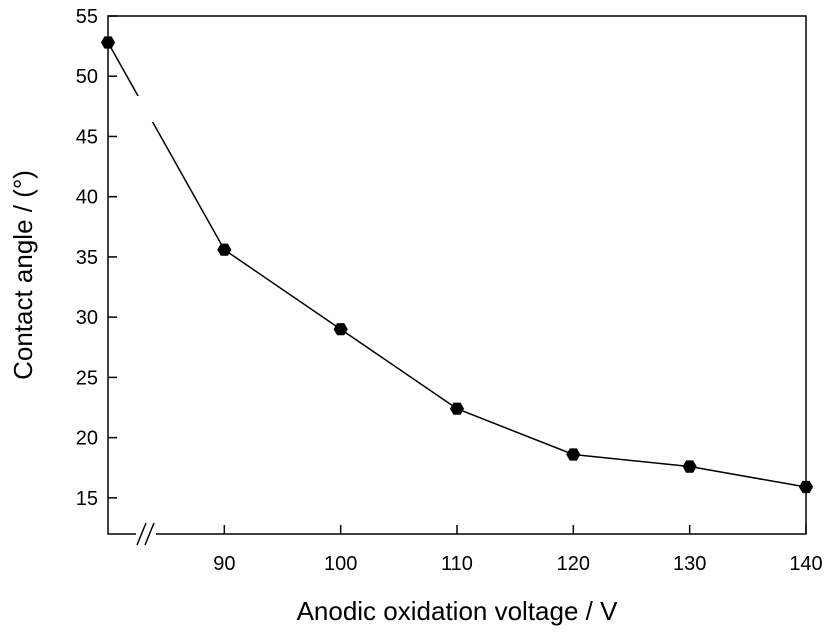 This screenshot has height=635, width=827. Describe the element at coordinates (87, 258) in the screenshot. I see `y-tick-label: 35` at that location.